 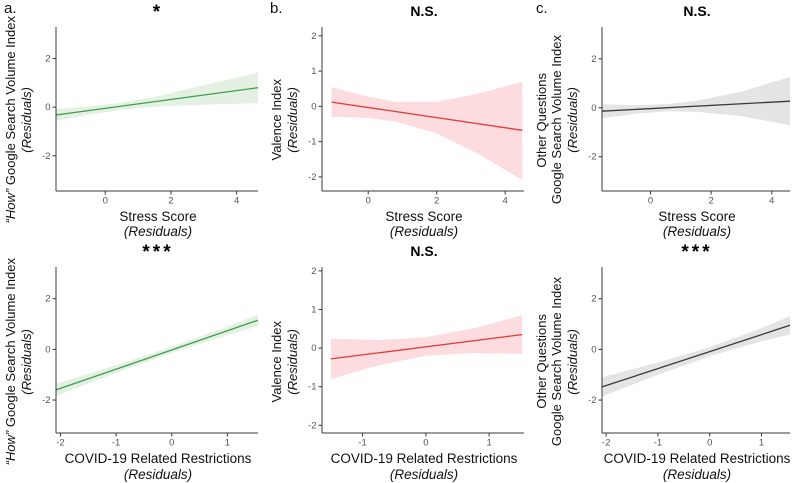 I want to click on panel-letter-b: b., so click(x=276, y=8).